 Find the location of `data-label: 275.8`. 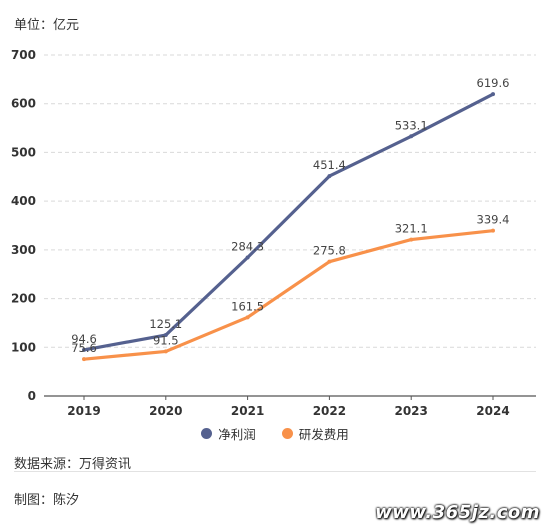

data-label: 275.8 is located at coordinates (329, 251).